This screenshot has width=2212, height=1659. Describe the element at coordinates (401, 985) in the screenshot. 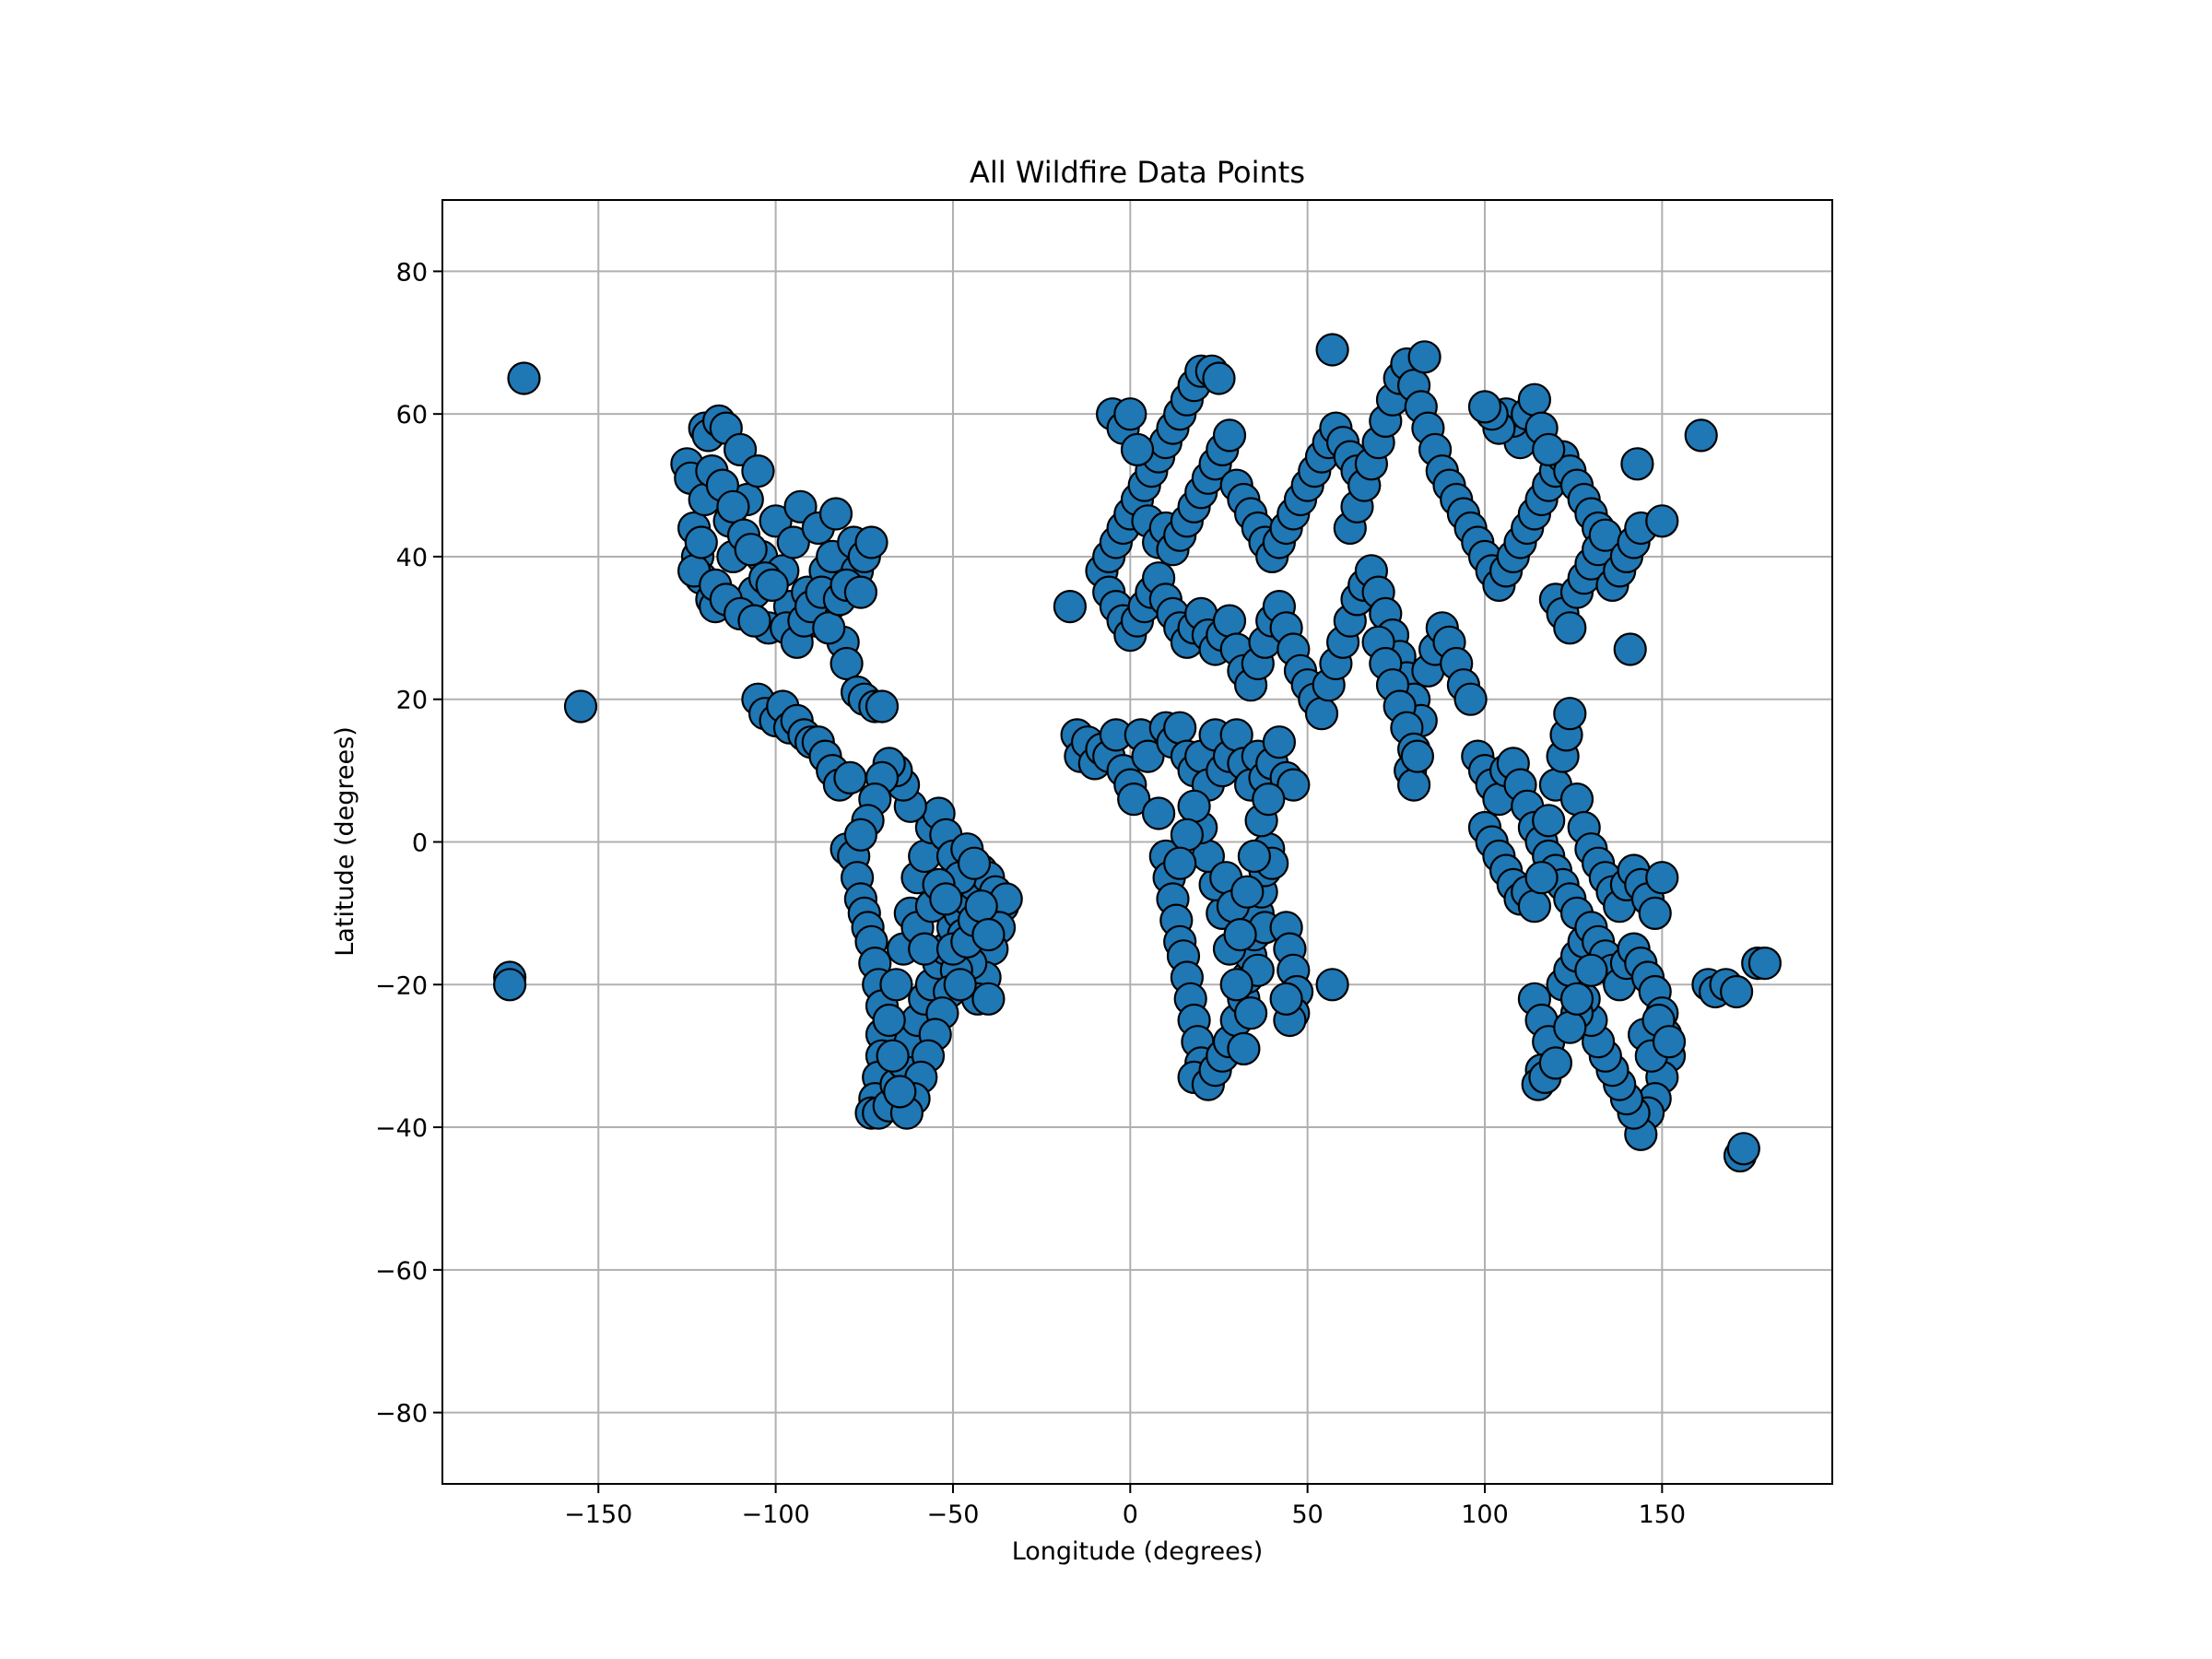

I see `y-tick-label: −20` at that location.